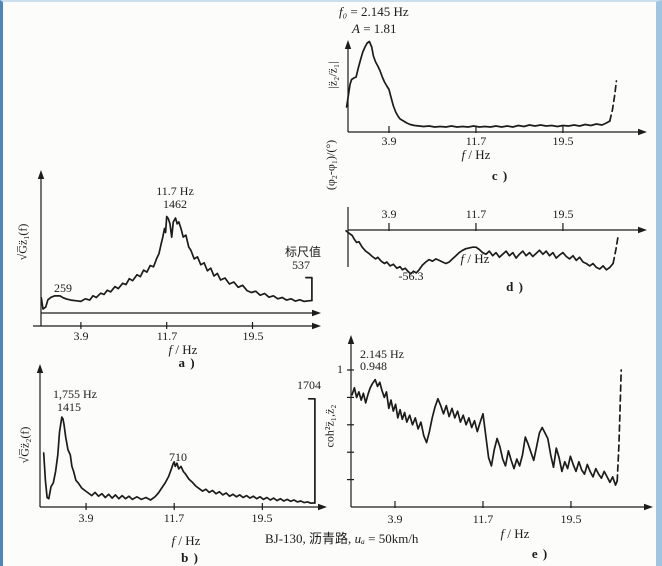 The width and height of the screenshot is (662, 566). I want to click on chart-e-y-axis-label: coh²z̈₁,z̈₂, so click(329, 426).